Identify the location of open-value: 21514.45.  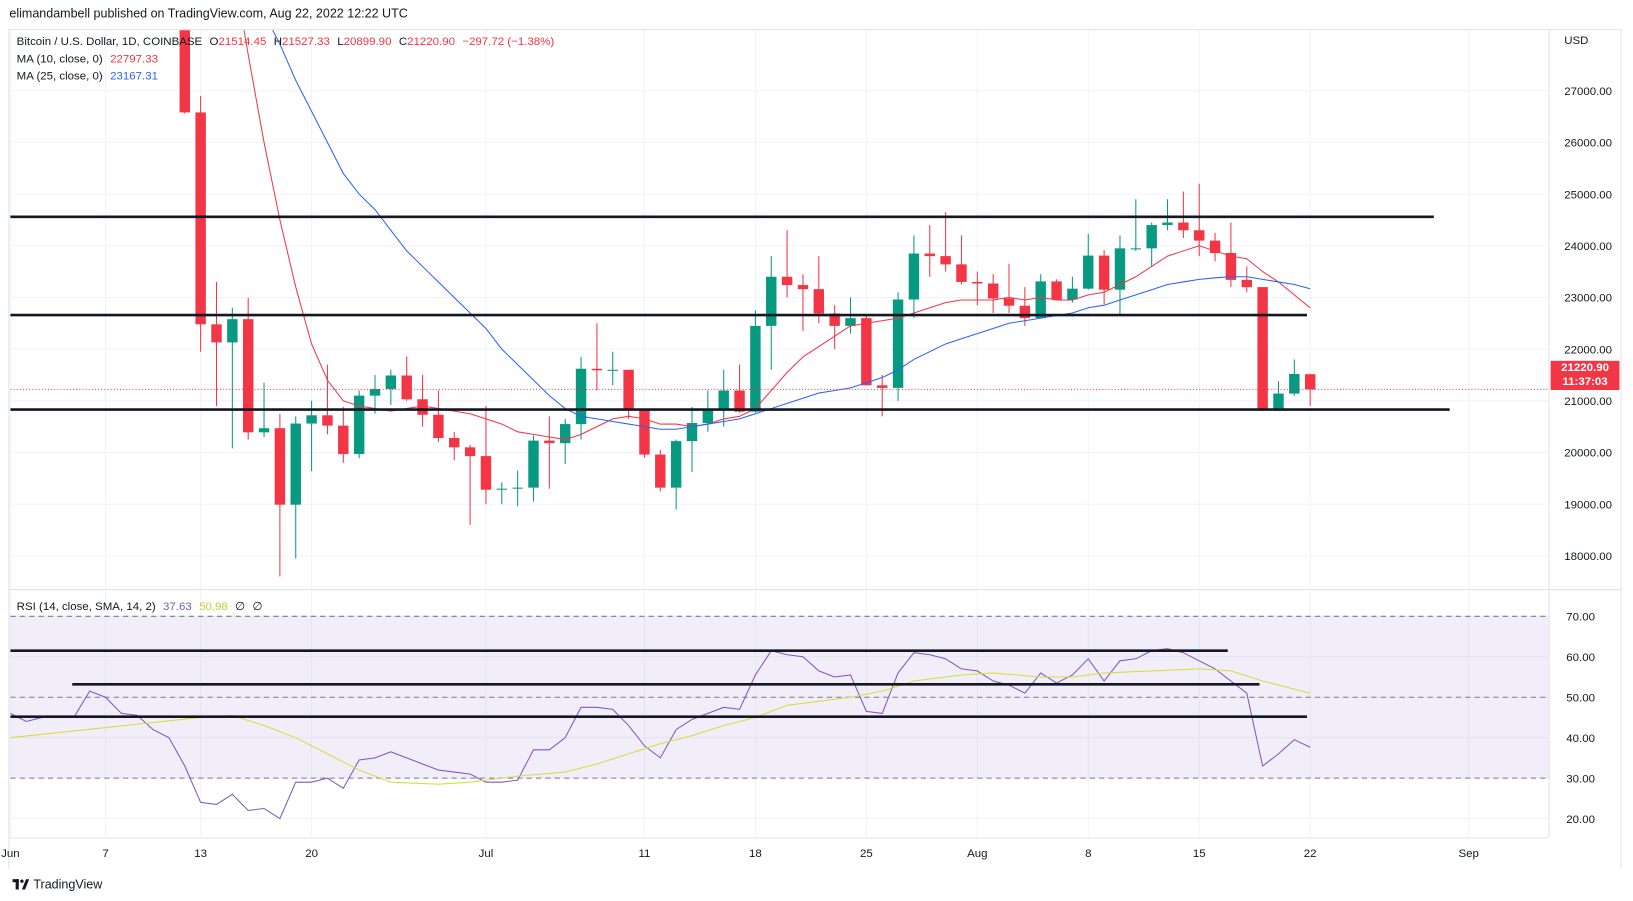
(242, 41).